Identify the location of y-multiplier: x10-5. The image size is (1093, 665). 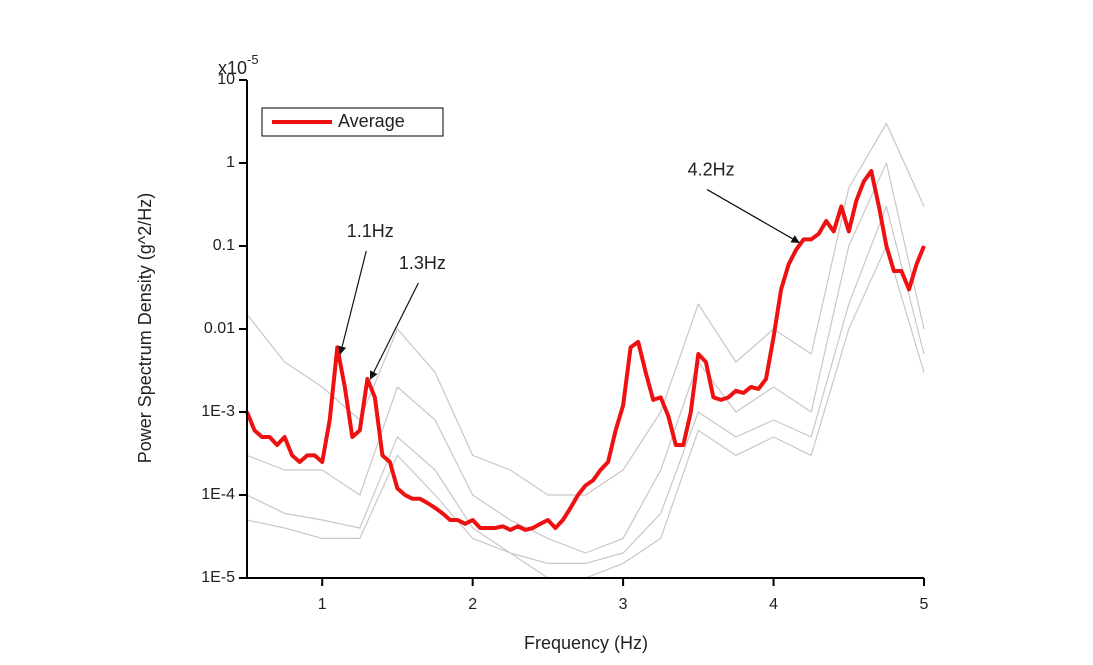
(238, 65).